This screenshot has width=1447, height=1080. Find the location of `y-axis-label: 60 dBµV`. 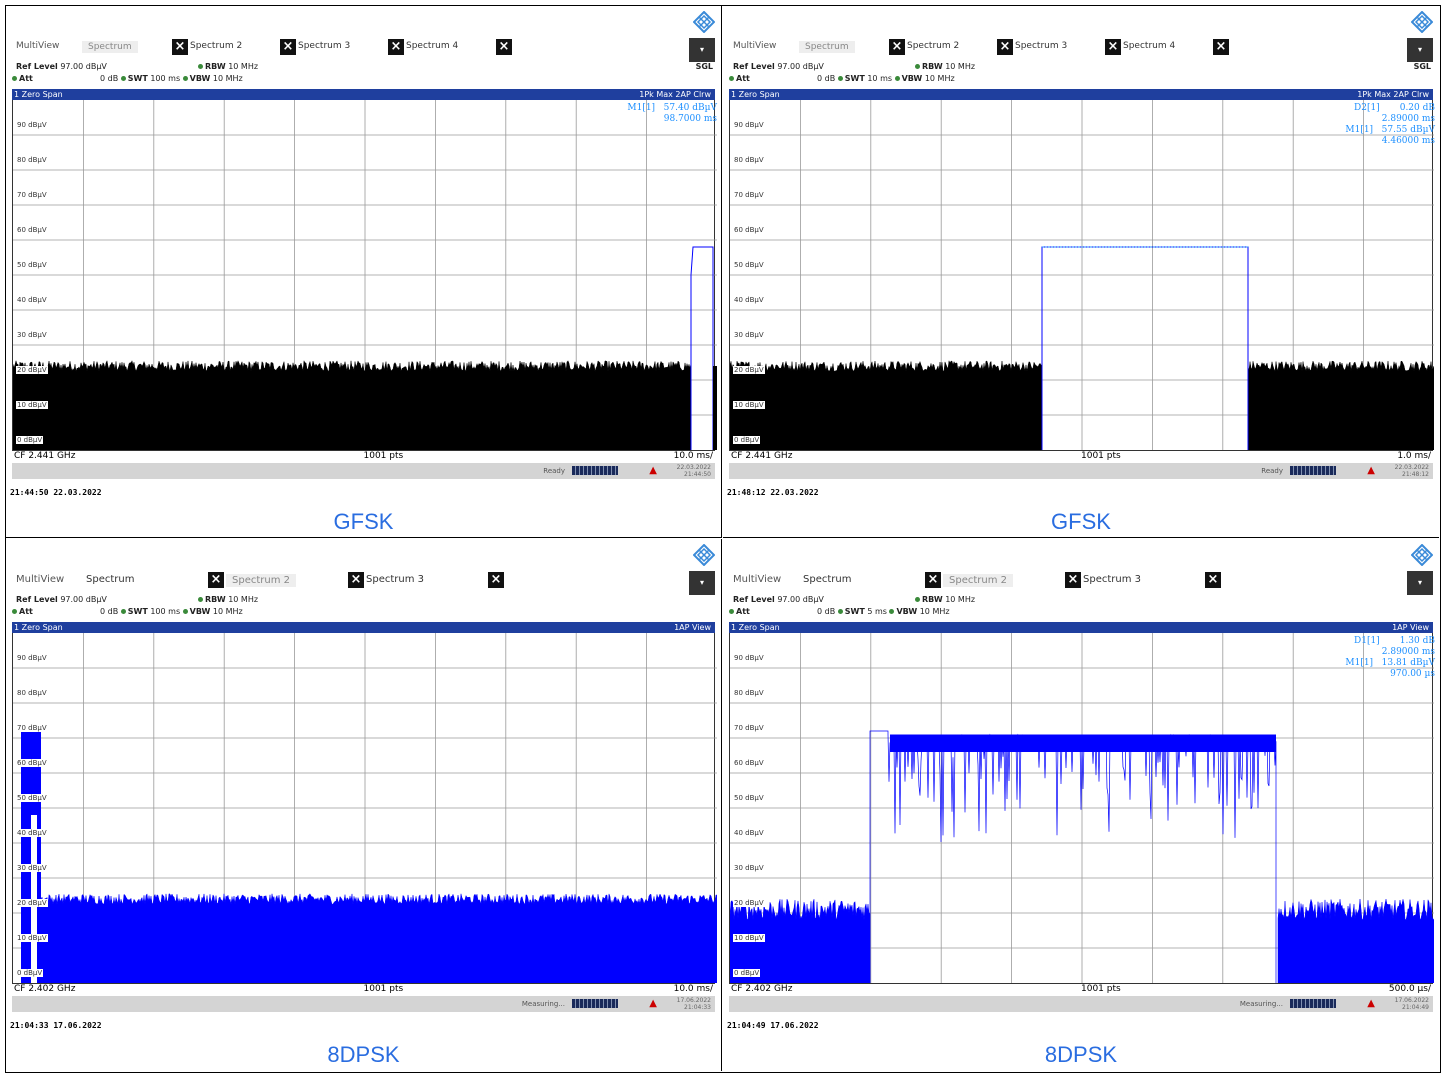

y-axis-label: 60 dBµV is located at coordinates (32, 762).